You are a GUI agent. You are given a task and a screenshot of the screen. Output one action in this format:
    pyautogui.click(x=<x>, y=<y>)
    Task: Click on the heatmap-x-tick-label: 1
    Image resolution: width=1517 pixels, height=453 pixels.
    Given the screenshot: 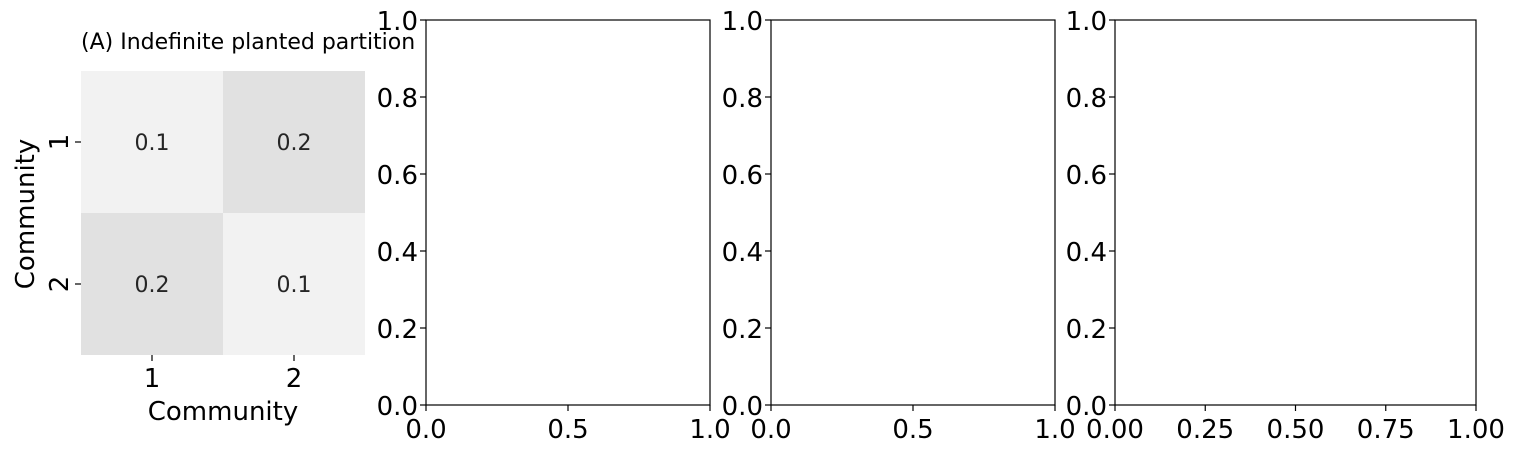 What is the action you would take?
    pyautogui.click(x=152, y=379)
    